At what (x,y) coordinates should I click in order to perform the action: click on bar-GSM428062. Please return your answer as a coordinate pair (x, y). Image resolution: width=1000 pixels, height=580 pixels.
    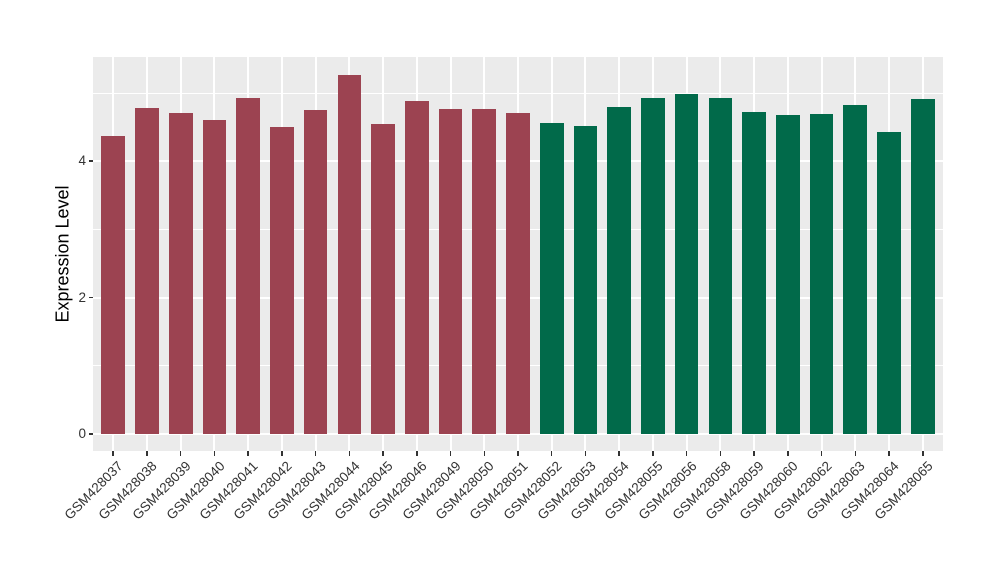
    Looking at the image, I should click on (821, 274).